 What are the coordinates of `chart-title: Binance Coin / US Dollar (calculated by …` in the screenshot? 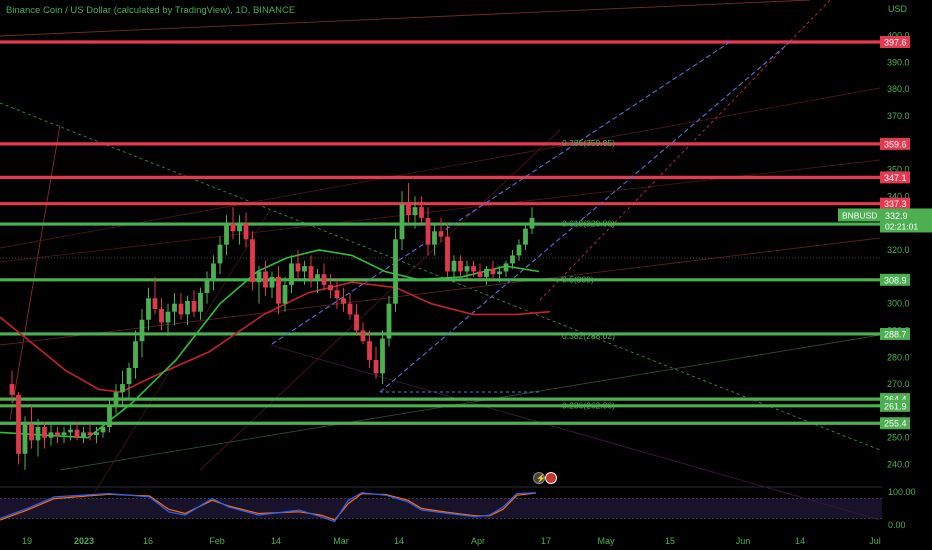 It's located at (151, 10).